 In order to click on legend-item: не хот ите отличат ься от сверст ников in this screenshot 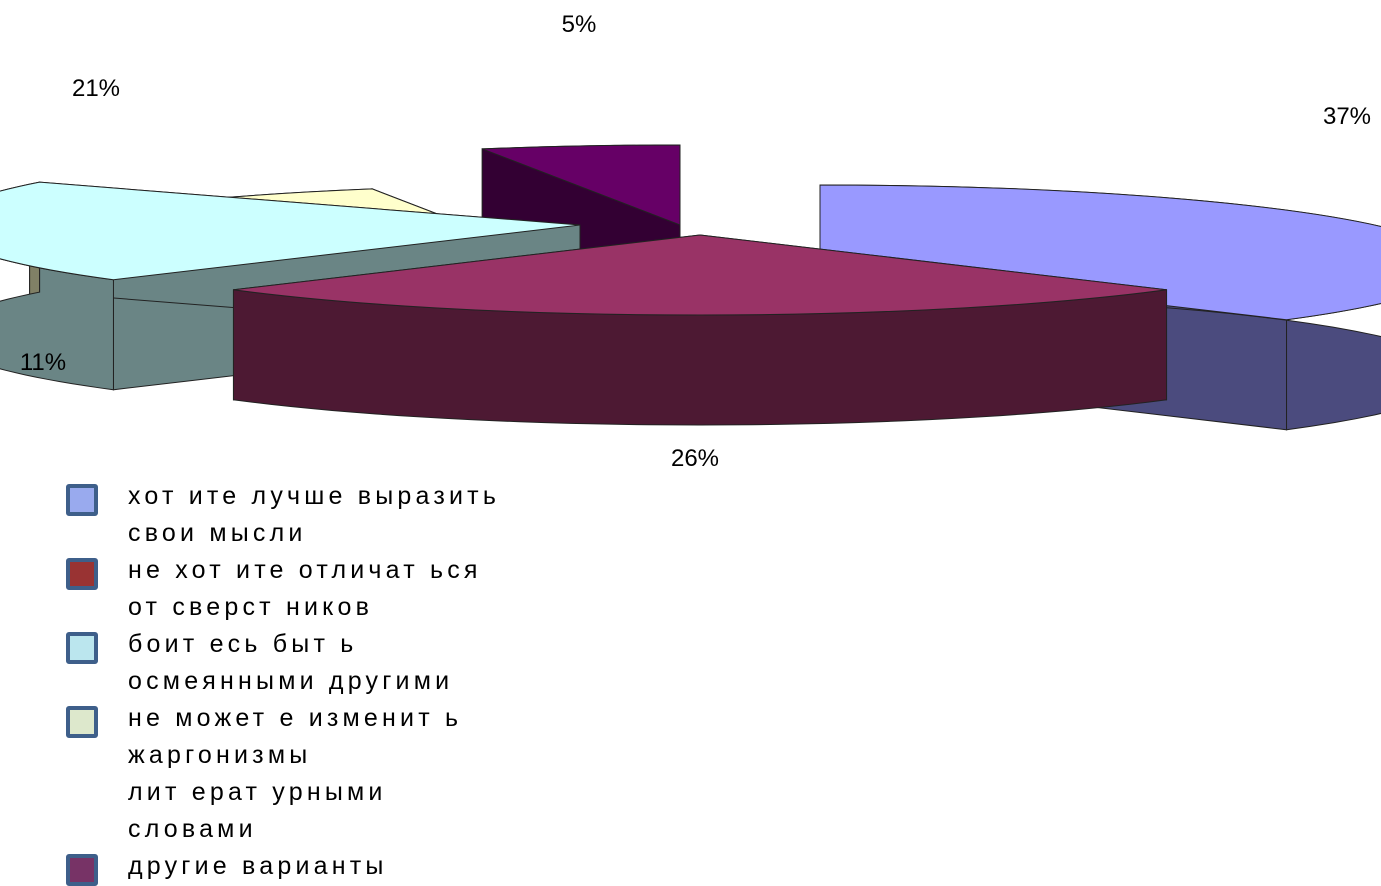, I will do `click(416, 589)`.